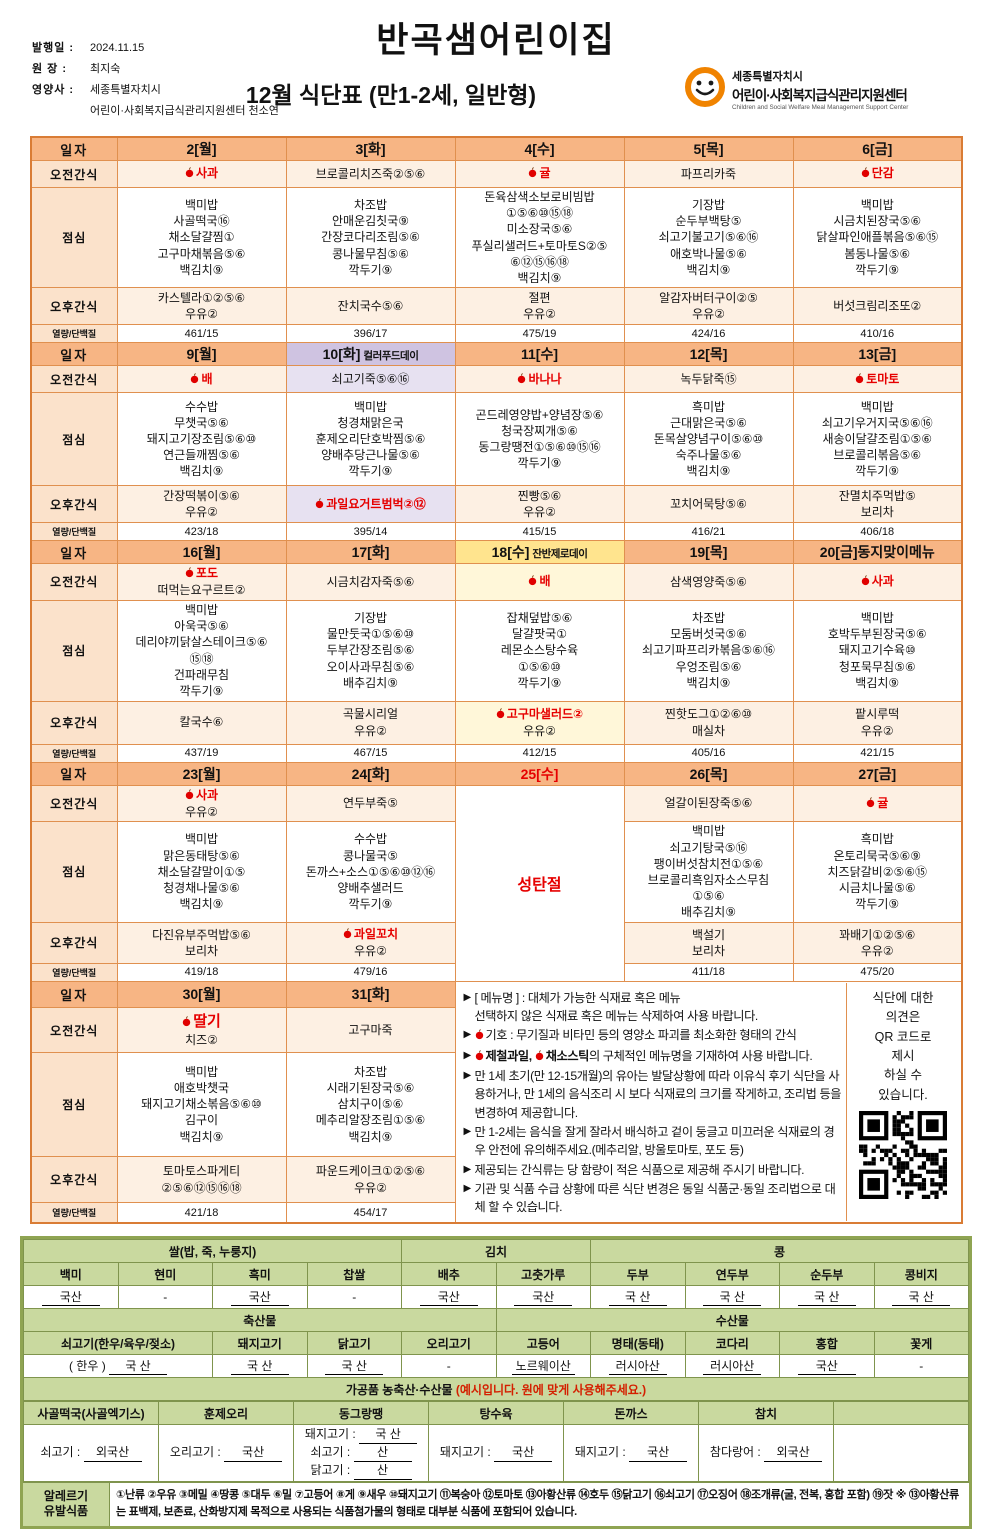 The height and width of the screenshot is (1529, 992). What do you see at coordinates (201, 871) in the screenshot?
I see `menu-line: 채소달걀말이①⑤` at bounding box center [201, 871].